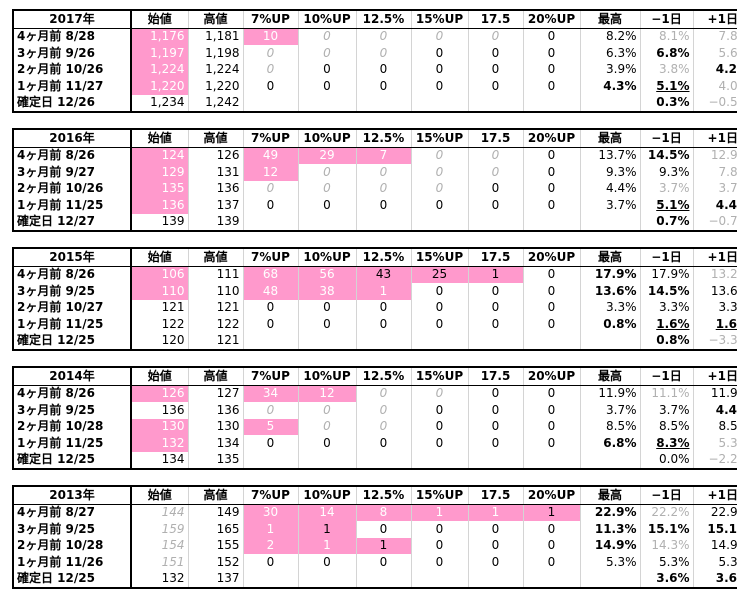  I want to click on data-cell: 8.3%, so click(666, 443).